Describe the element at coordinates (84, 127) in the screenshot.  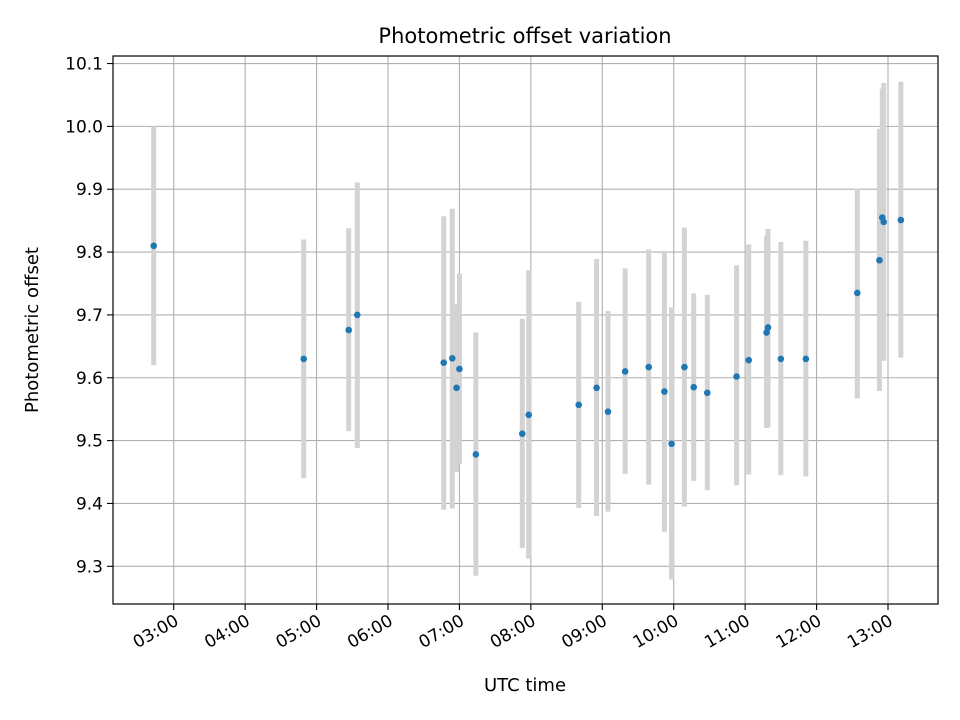
I see `y-tick-label: 10.0` at that location.